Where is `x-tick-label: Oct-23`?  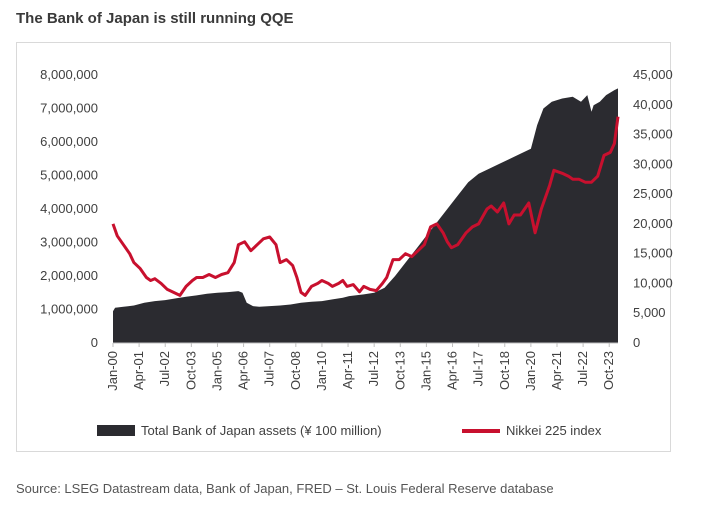 x-tick-label: Oct-23 is located at coordinates (608, 370).